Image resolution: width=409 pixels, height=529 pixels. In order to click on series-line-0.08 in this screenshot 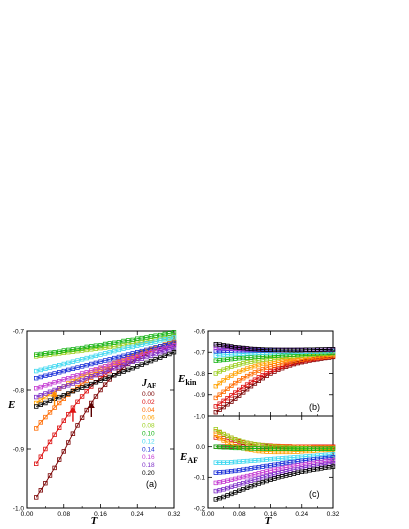, I will do `click(274, 363)`.